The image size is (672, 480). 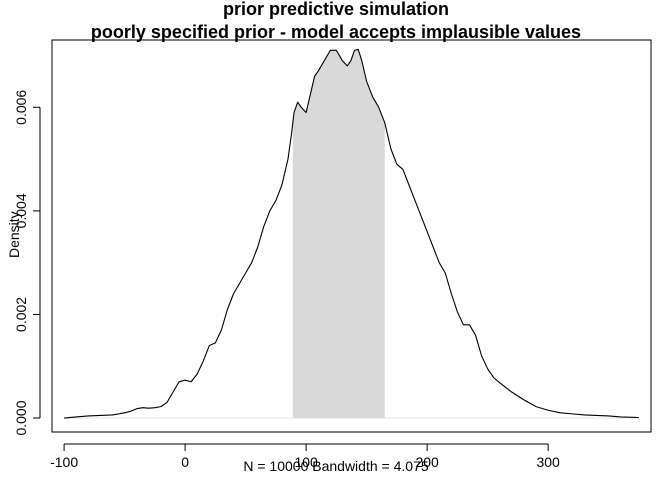 What do you see at coordinates (548, 462) in the screenshot?
I see `x-tick-label: 300` at bounding box center [548, 462].